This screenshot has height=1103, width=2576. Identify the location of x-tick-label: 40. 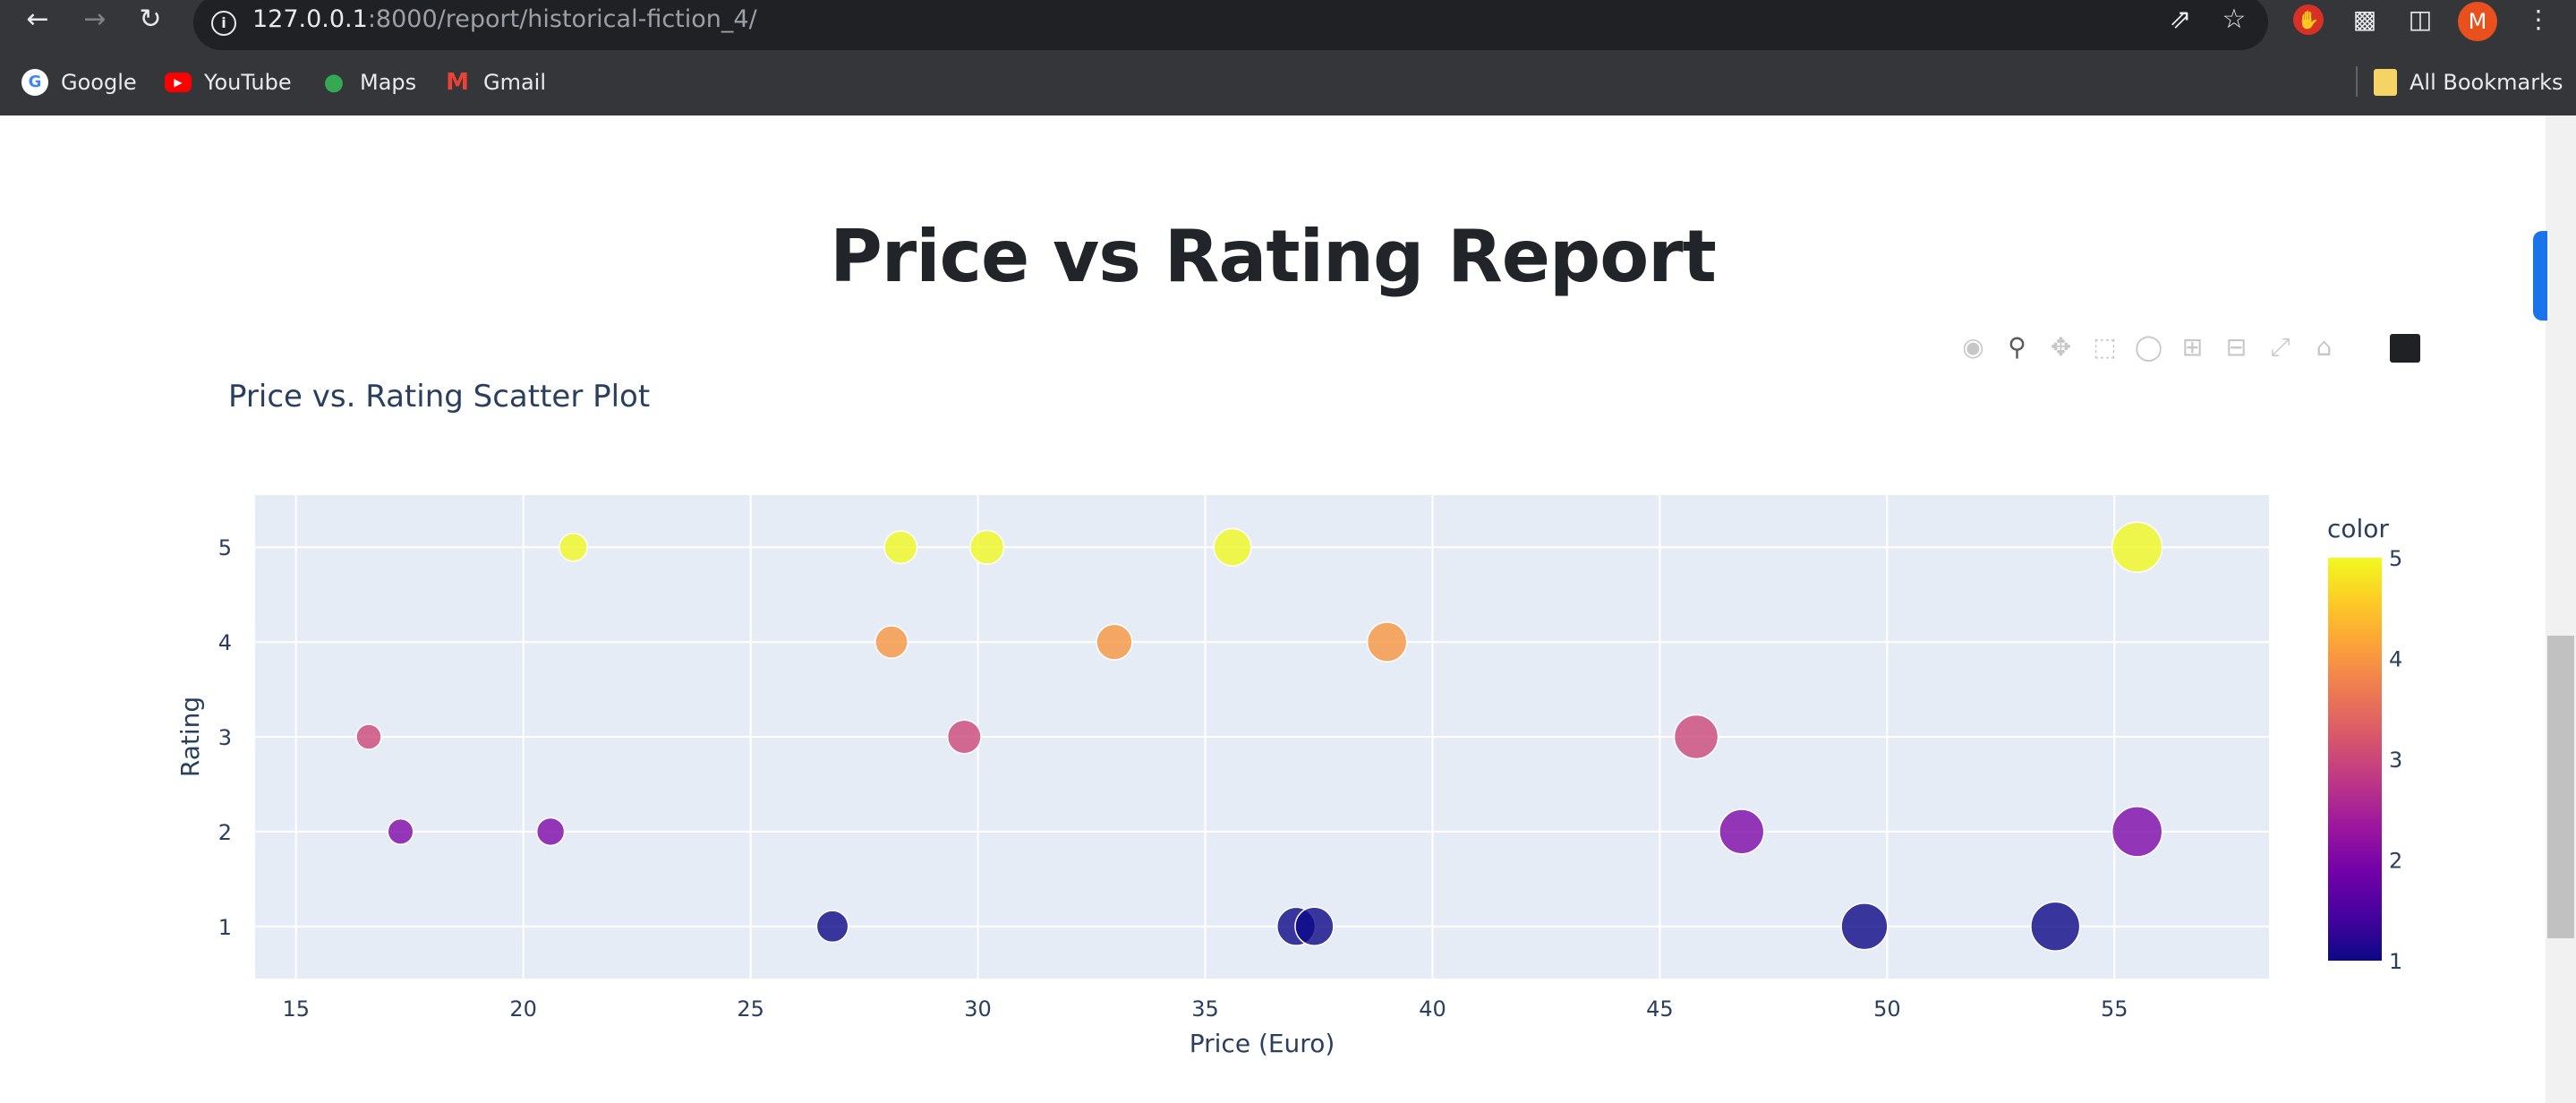
(1432, 1009).